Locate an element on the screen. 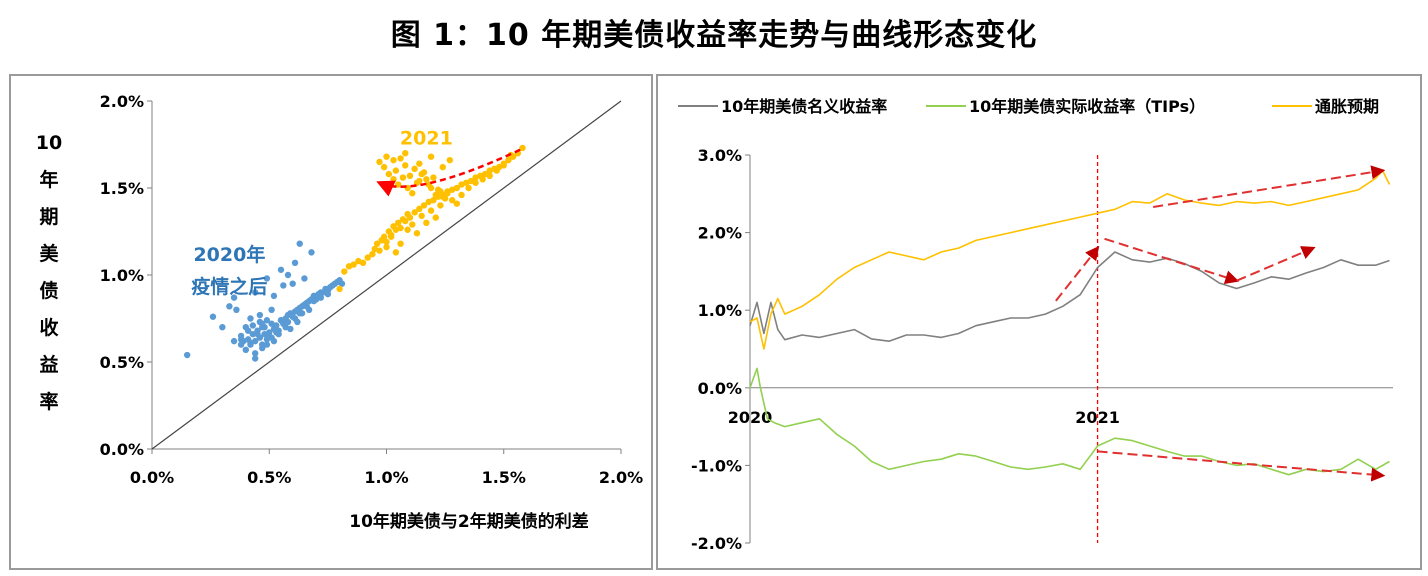  x-tick-label: 0.0% is located at coordinates (152, 477).